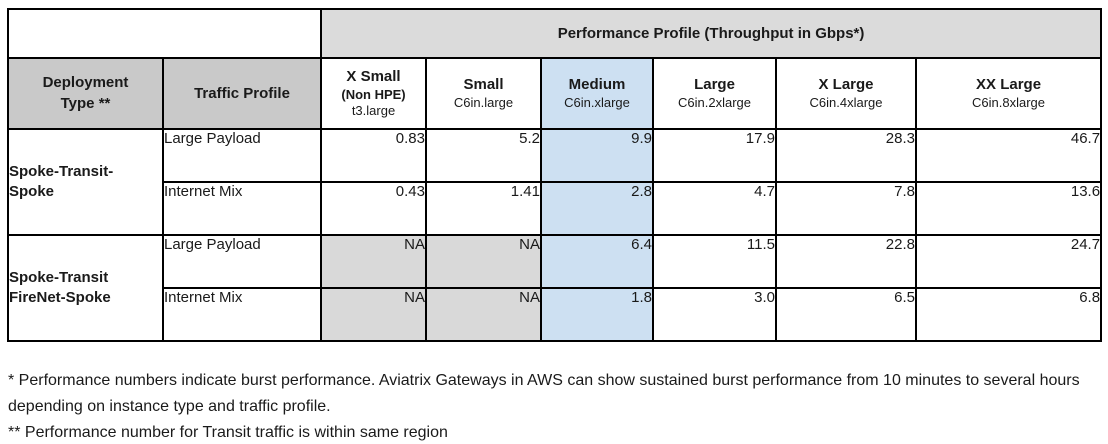  What do you see at coordinates (373, 110) in the screenshot?
I see `col-header-x-small-instance: t3.large` at bounding box center [373, 110].